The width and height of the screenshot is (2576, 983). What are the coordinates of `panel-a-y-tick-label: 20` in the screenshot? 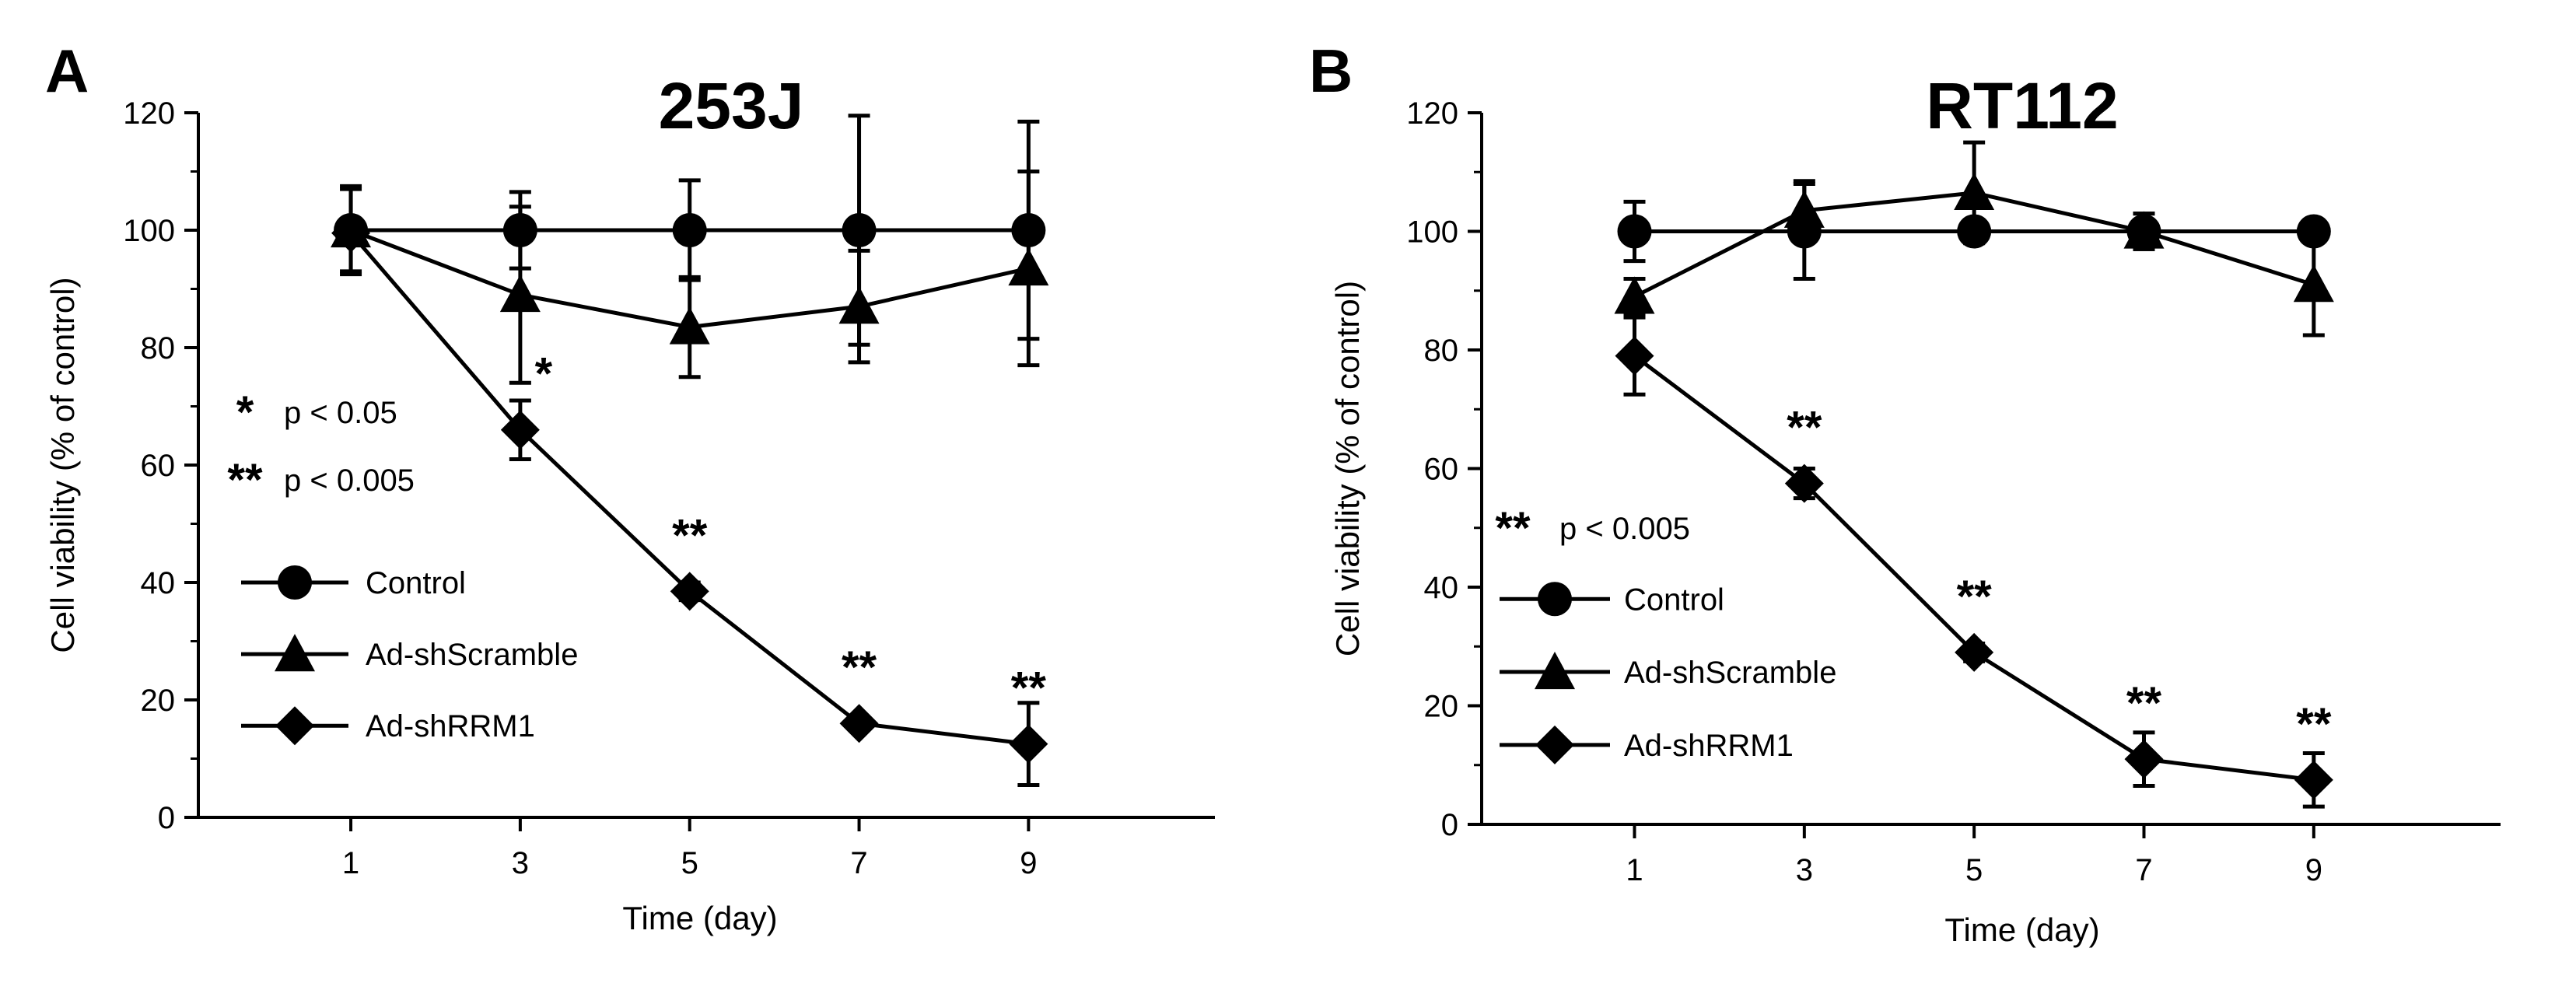 It's located at (159, 701).